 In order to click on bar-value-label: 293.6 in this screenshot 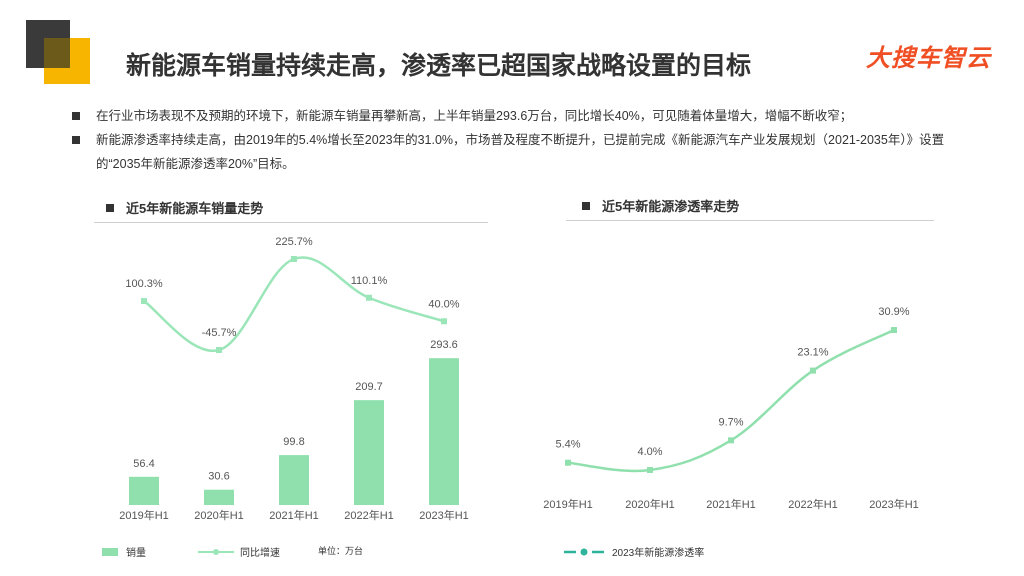, I will do `click(444, 345)`.